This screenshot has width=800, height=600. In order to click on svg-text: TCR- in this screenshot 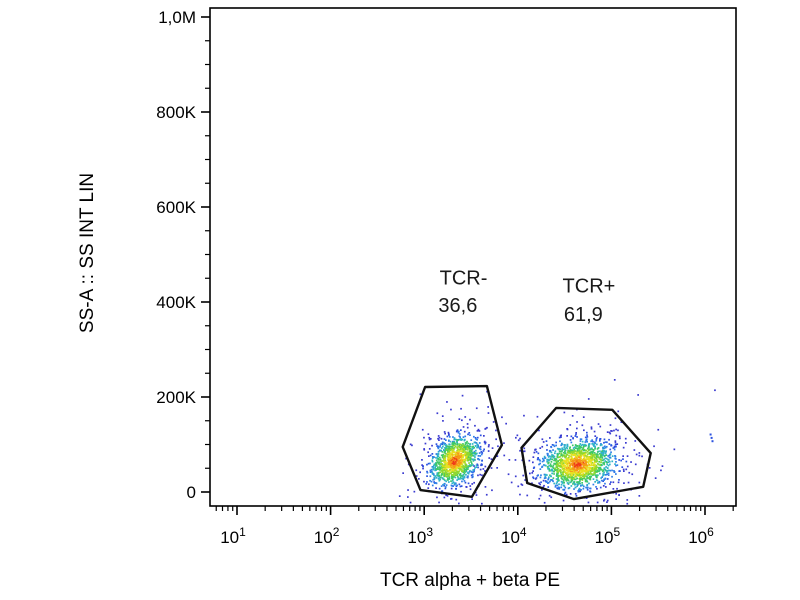, I will do `click(464, 278)`.